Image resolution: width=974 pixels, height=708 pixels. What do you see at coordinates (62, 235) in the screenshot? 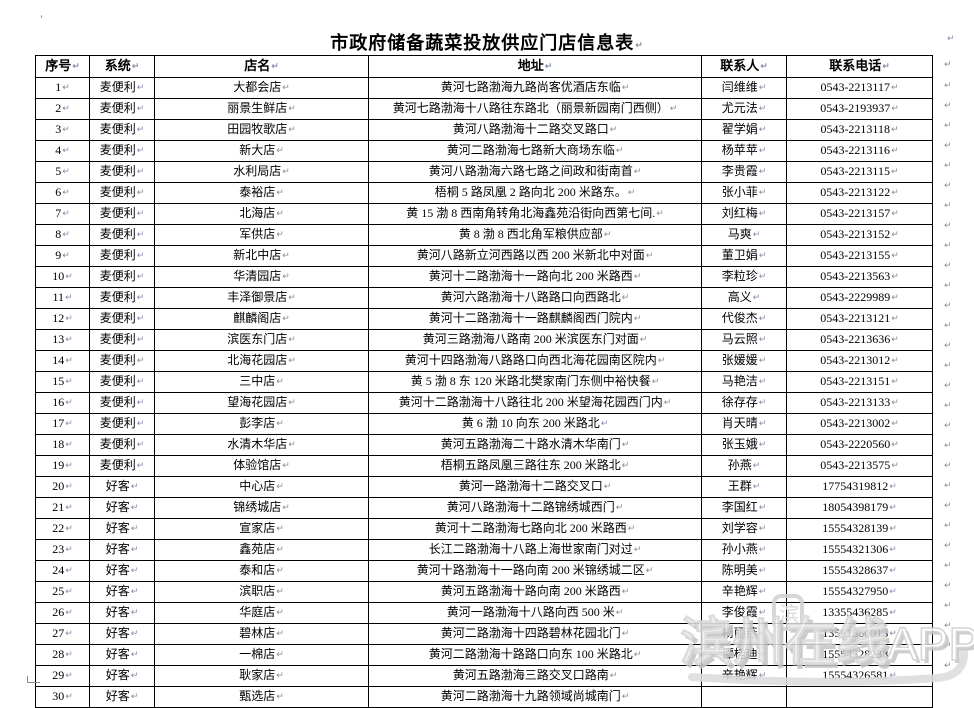
I see `cell-no: 8↵` at bounding box center [62, 235].